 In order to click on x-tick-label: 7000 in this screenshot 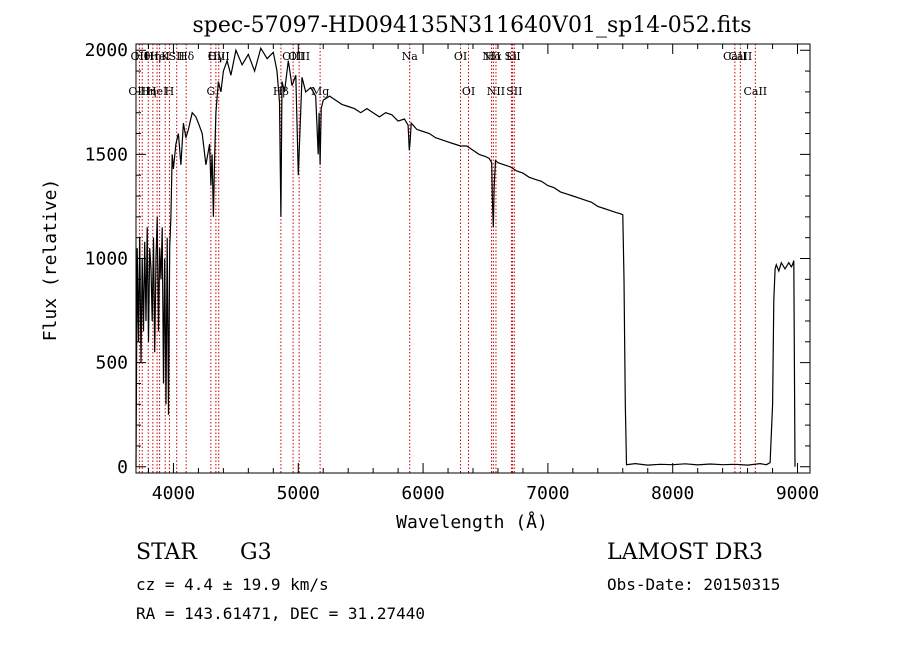, I will do `click(547, 493)`.